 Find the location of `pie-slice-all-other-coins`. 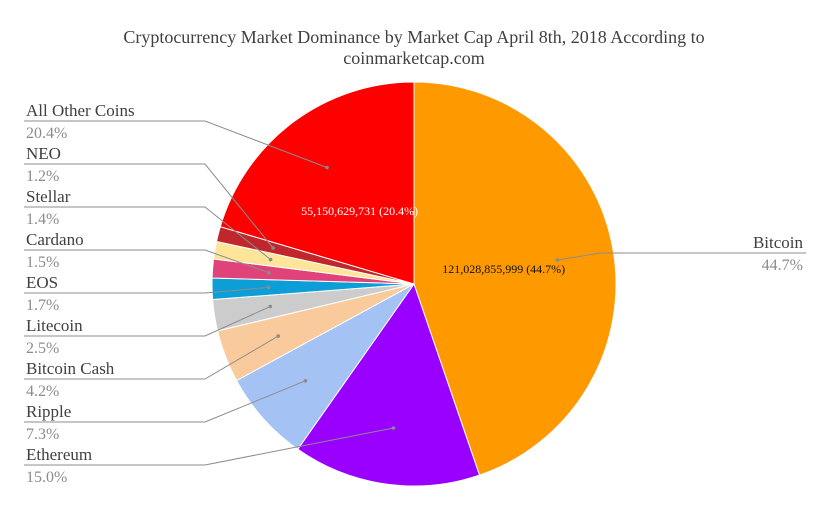

pie-slice-all-other-coins is located at coordinates (317, 183).